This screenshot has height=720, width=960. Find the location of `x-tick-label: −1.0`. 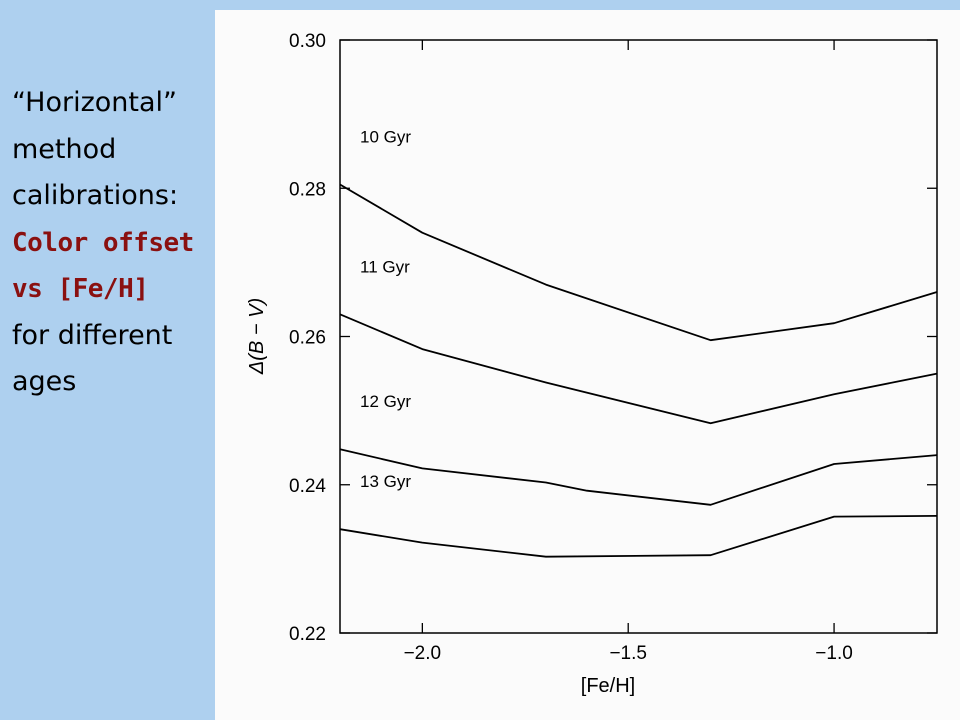

x-tick-label: −1.0 is located at coordinates (834, 653).